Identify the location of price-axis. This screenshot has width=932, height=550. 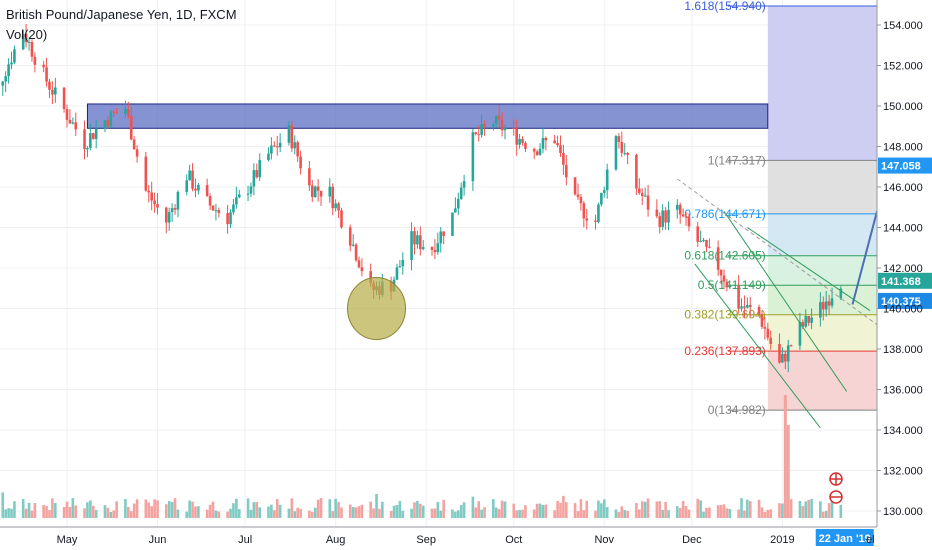
(904, 263).